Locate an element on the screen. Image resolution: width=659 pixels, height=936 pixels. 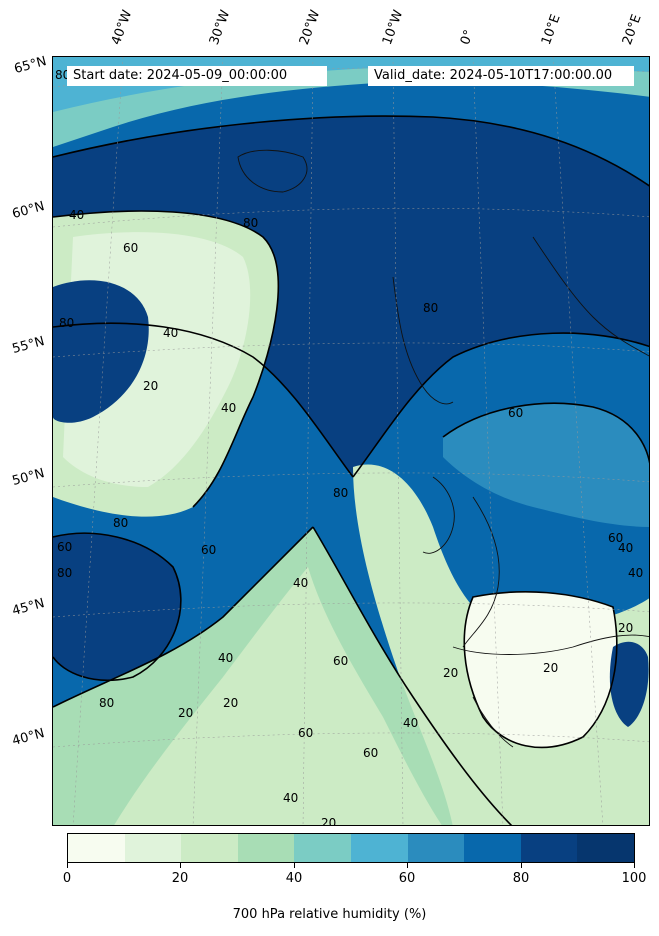
humidity-fill-south-dry is located at coordinates (278, 696).